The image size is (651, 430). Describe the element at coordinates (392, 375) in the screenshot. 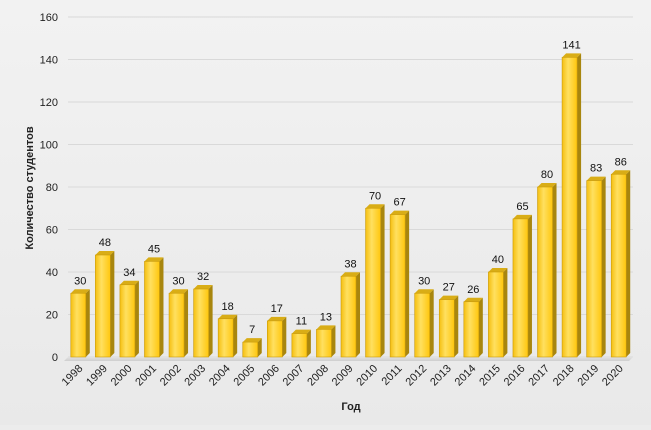

I see `x-tick-label-2011: 2011` at that location.